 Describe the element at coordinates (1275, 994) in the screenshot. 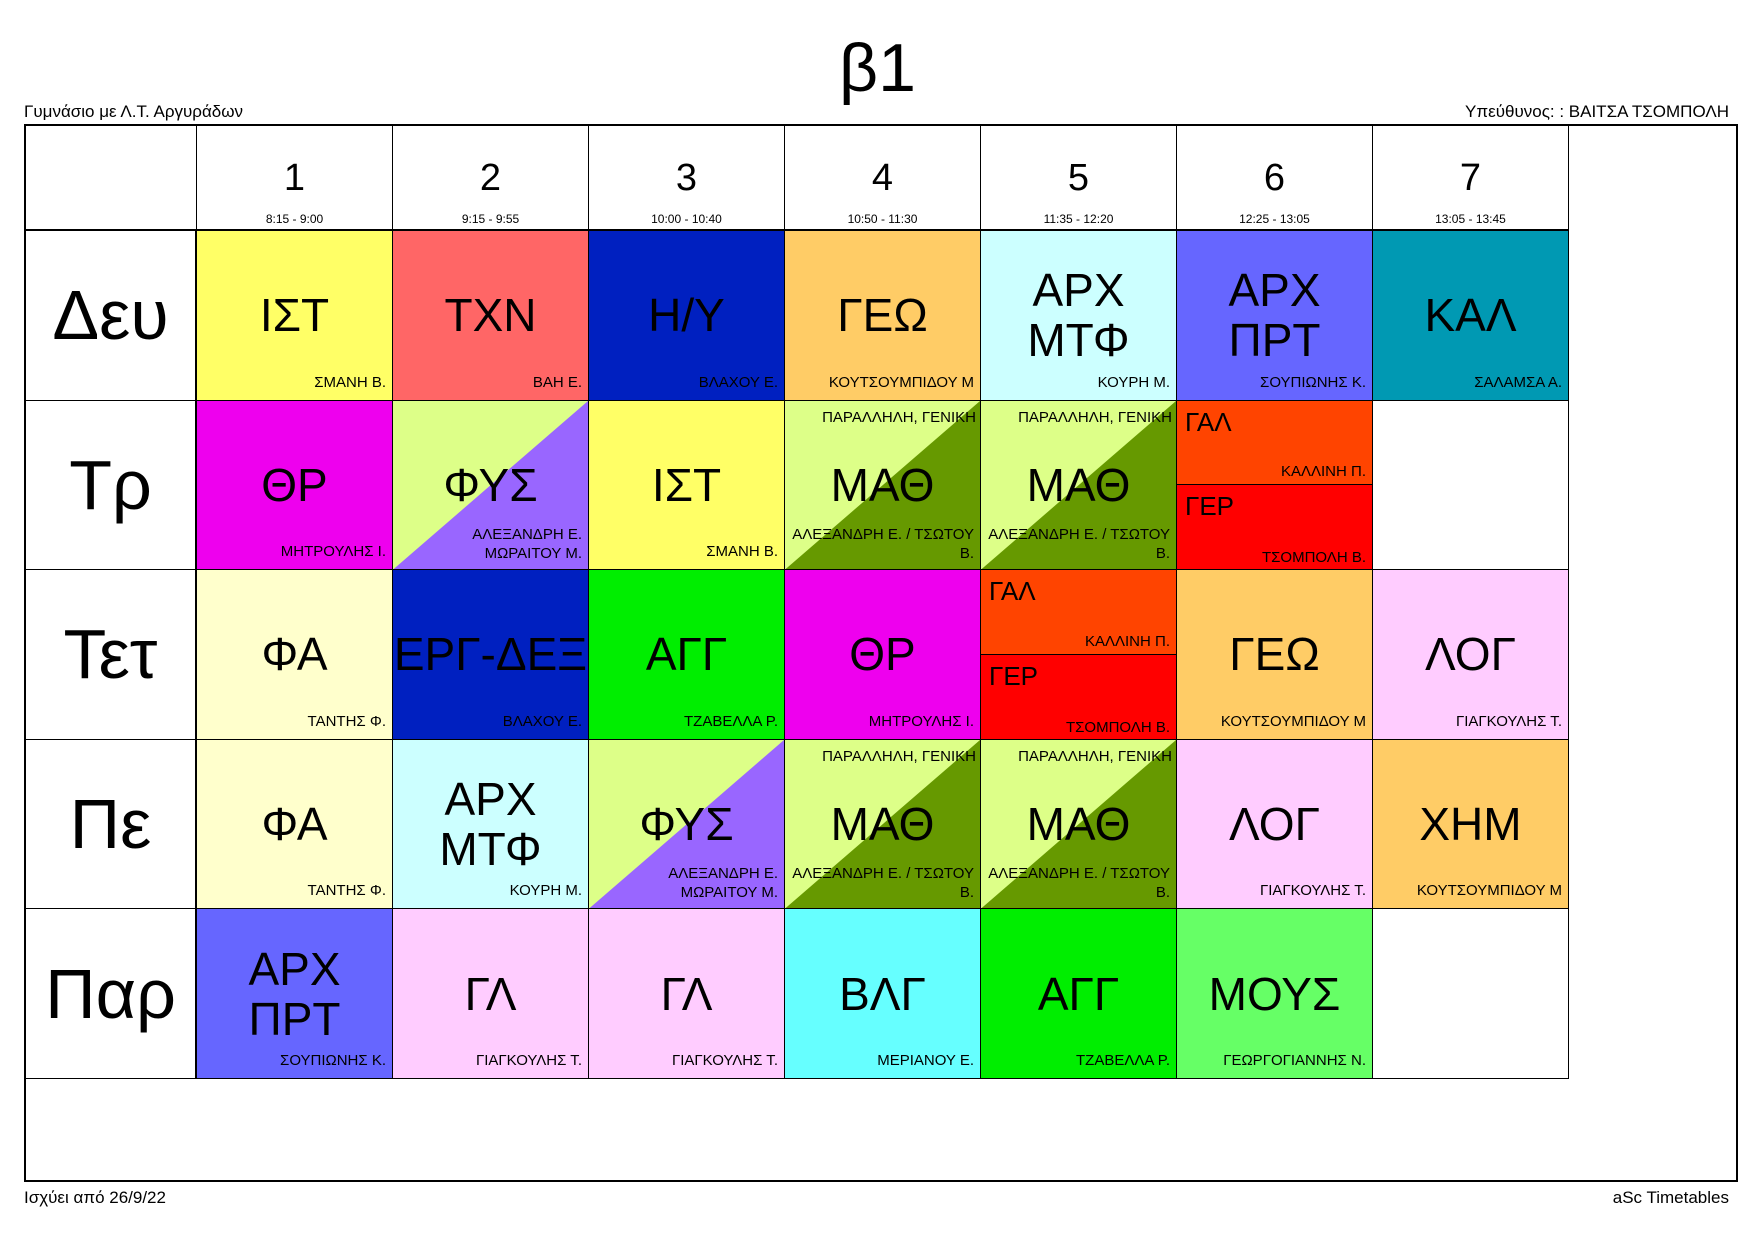

I see `lesson-cell: ΜΟΥΣ ΓΕΩΡΓΟΓΙΑΝΝΗΣ Ν.` at that location.